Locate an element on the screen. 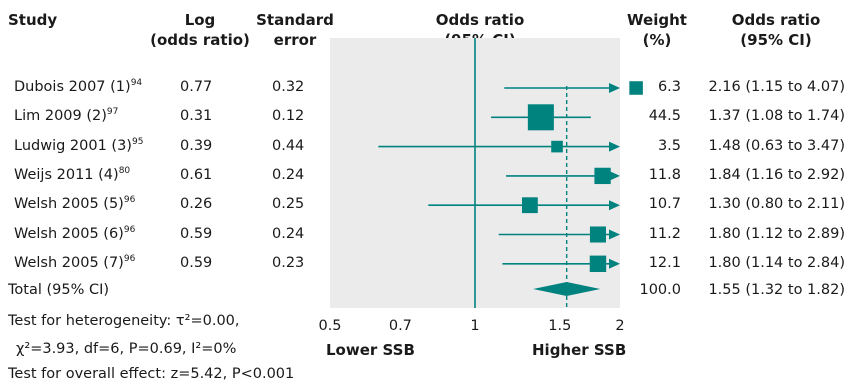  study-reference: 80 is located at coordinates (124, 171).